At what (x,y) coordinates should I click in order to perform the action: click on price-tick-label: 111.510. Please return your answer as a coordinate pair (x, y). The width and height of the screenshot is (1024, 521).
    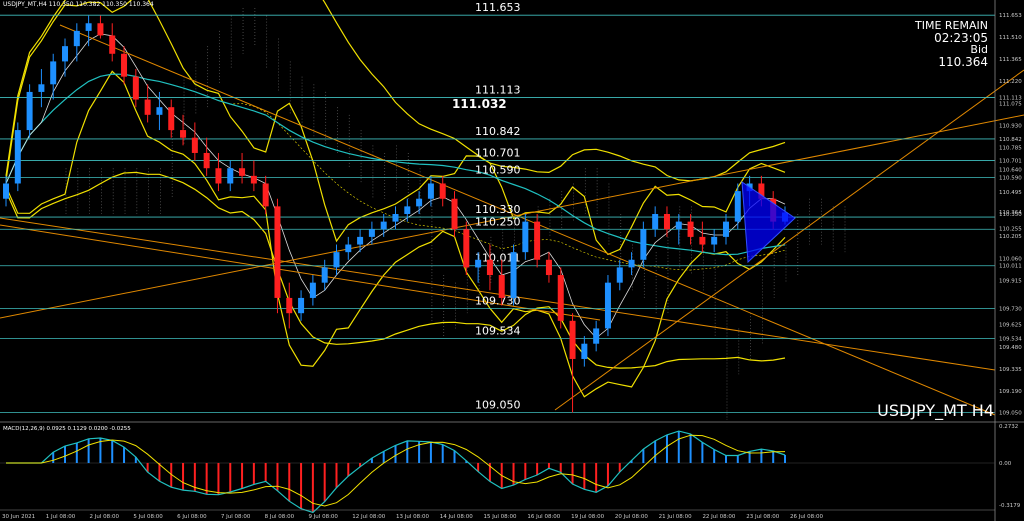
    Looking at the image, I should click on (1010, 38).